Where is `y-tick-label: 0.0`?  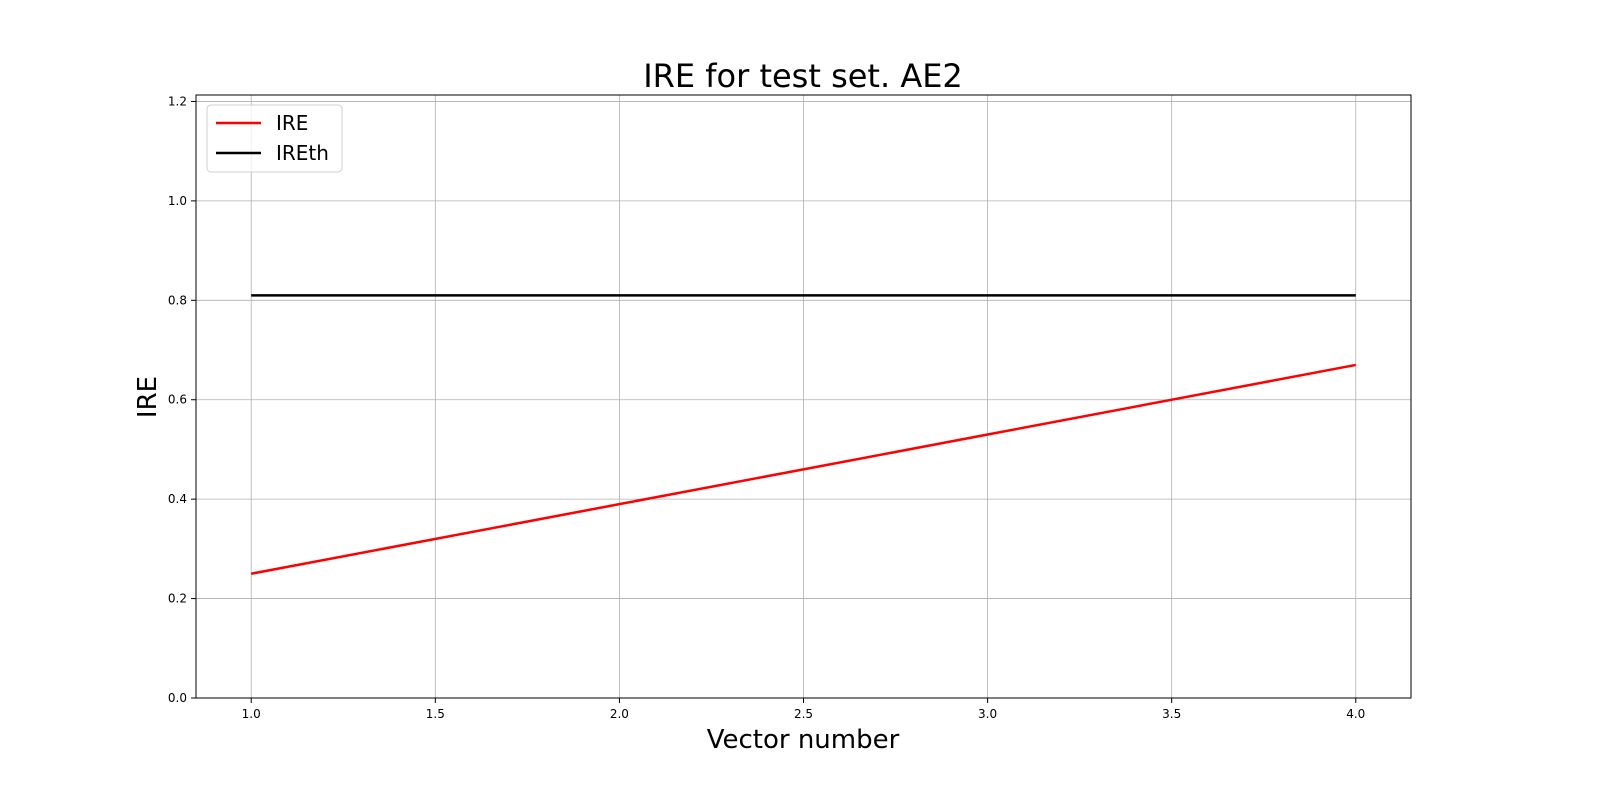 y-tick-label: 0.0 is located at coordinates (177, 698).